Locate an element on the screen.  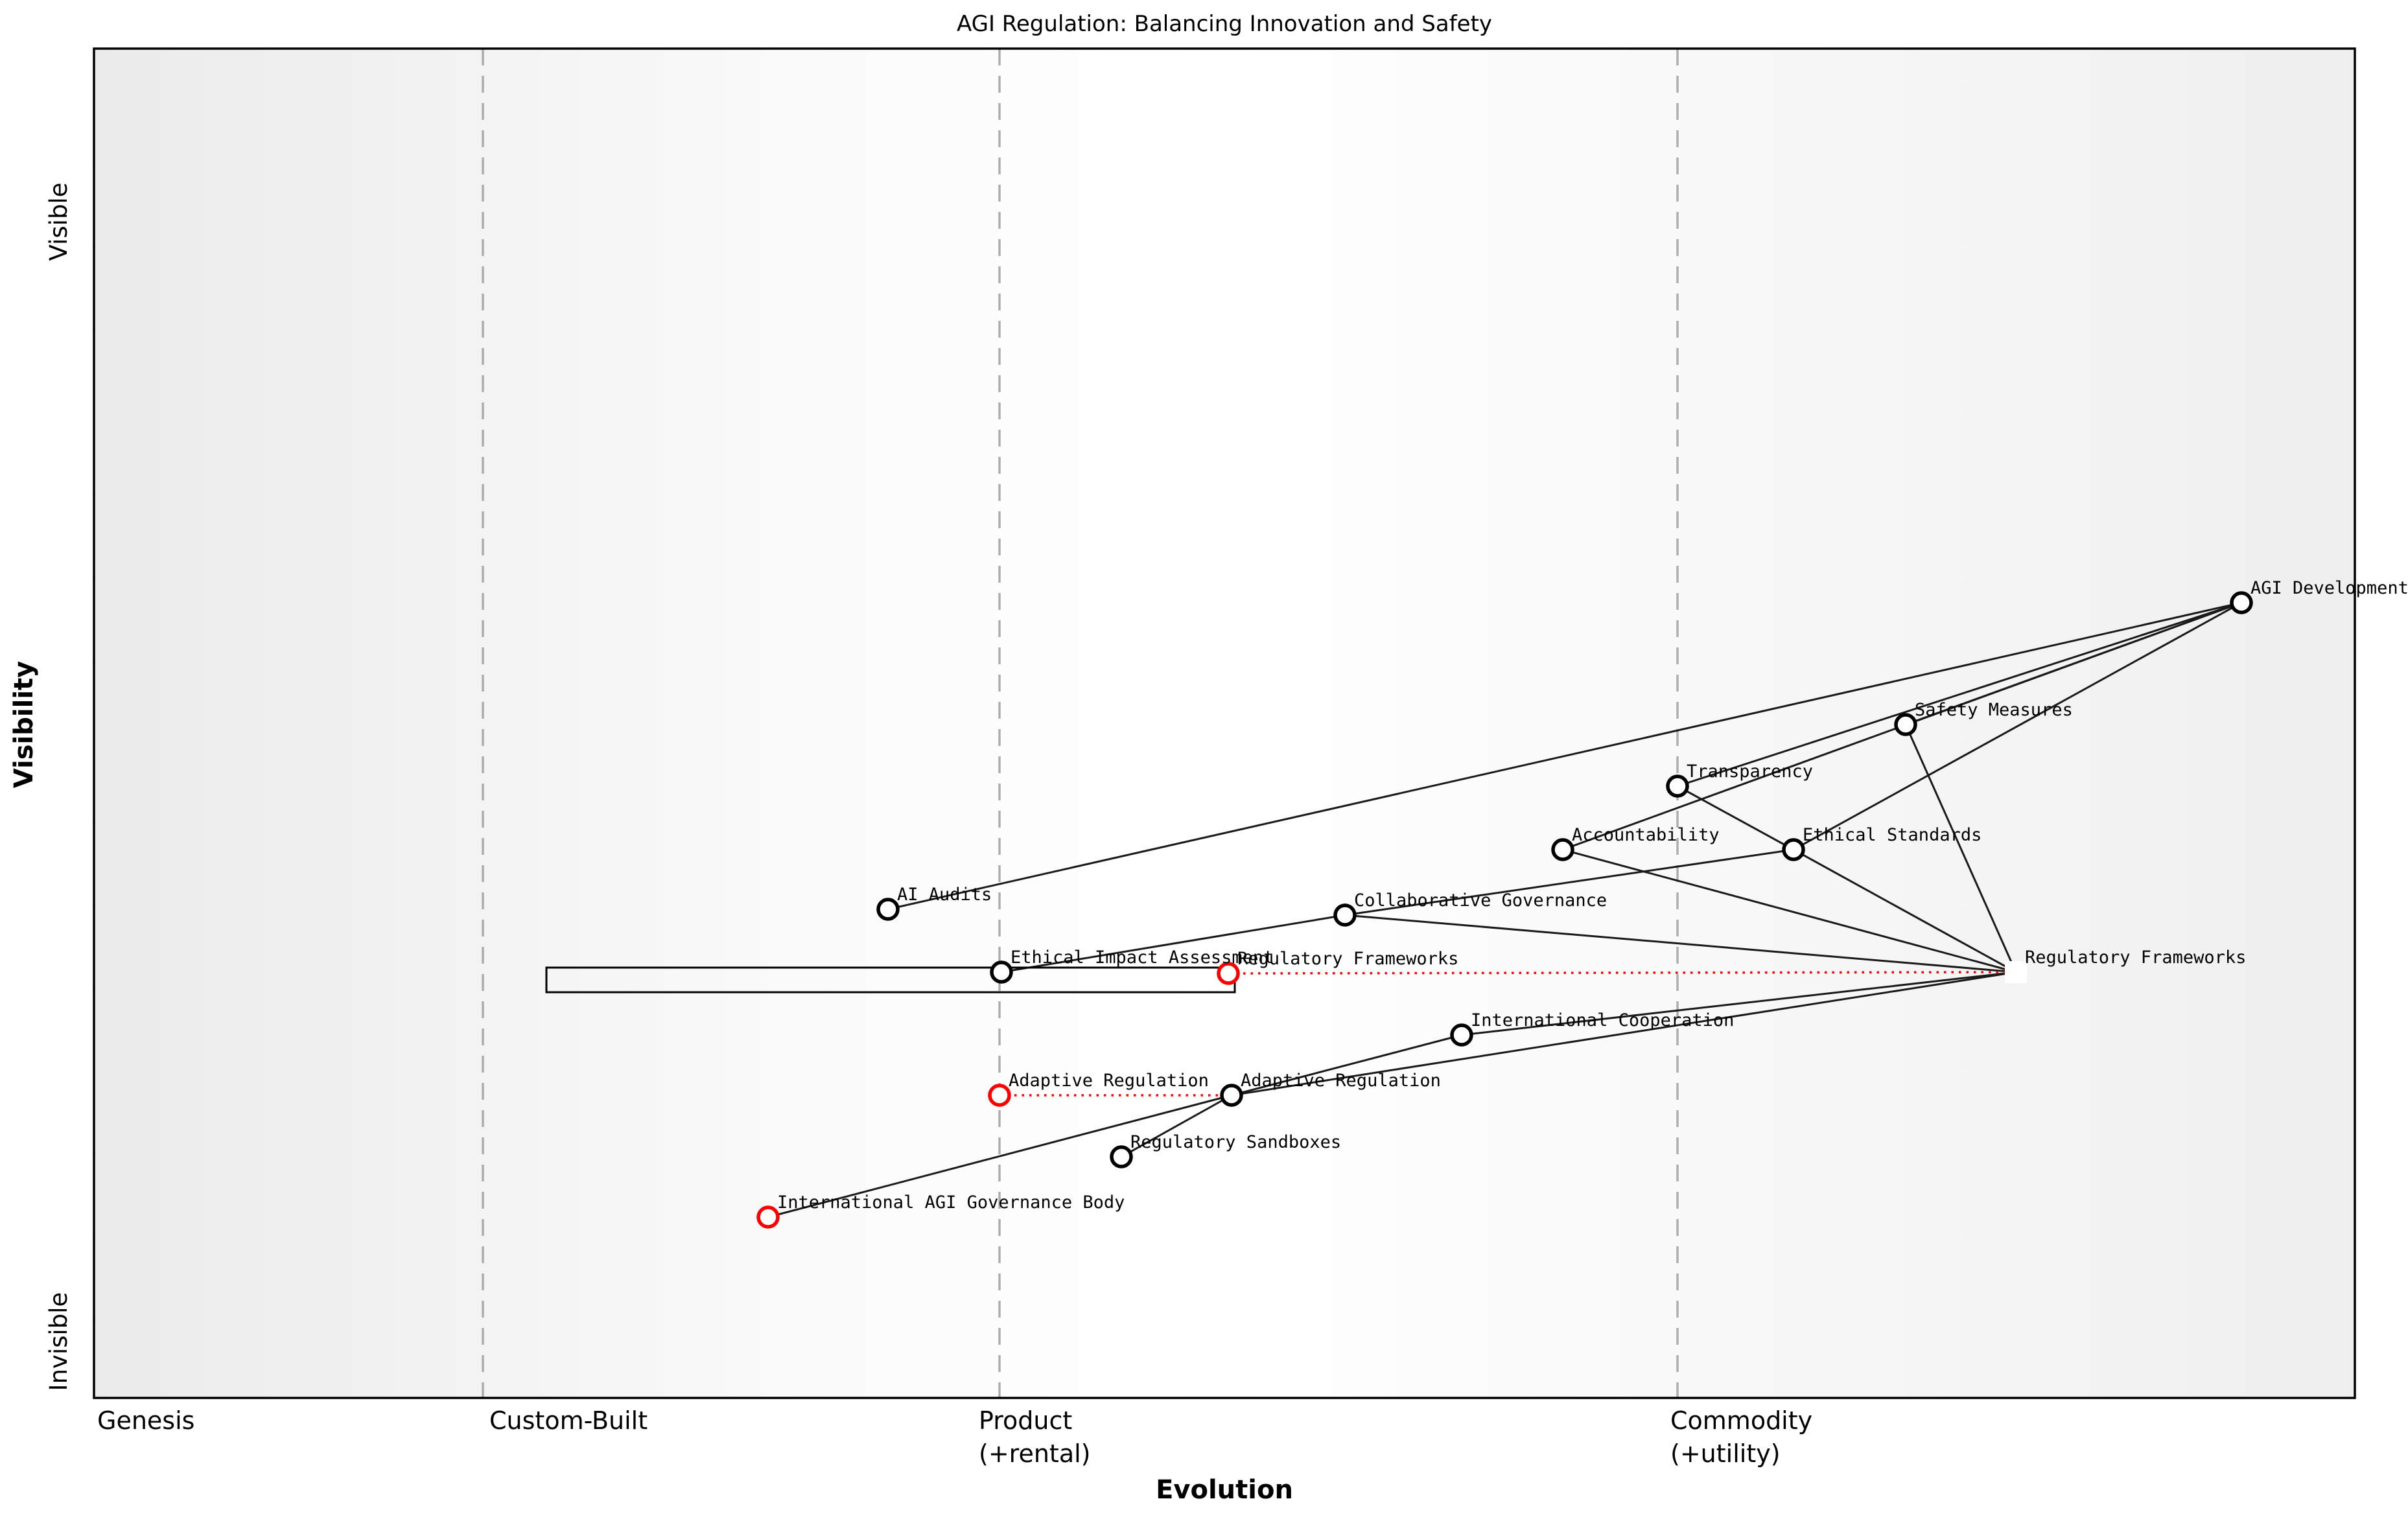
x-axis-label-evolution: Evolution is located at coordinates (1224, 1490).